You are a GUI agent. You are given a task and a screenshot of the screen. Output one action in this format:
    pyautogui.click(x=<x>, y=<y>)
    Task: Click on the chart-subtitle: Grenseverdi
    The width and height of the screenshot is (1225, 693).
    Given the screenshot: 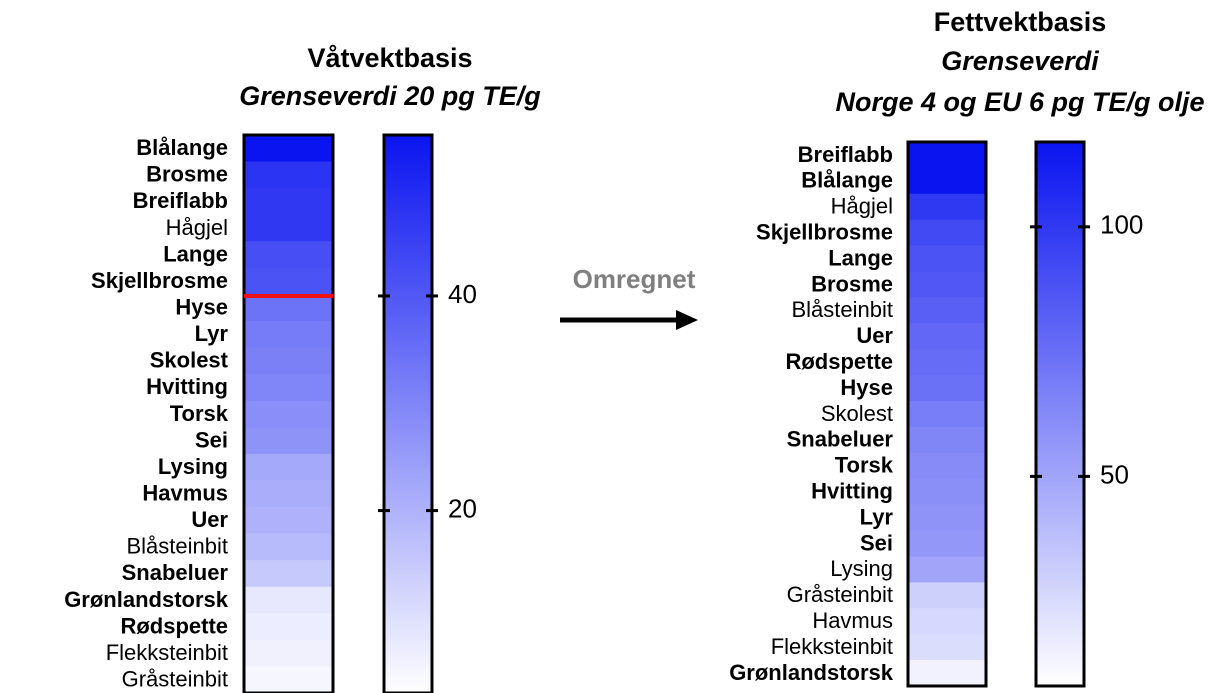 What is the action you would take?
    pyautogui.click(x=1020, y=61)
    